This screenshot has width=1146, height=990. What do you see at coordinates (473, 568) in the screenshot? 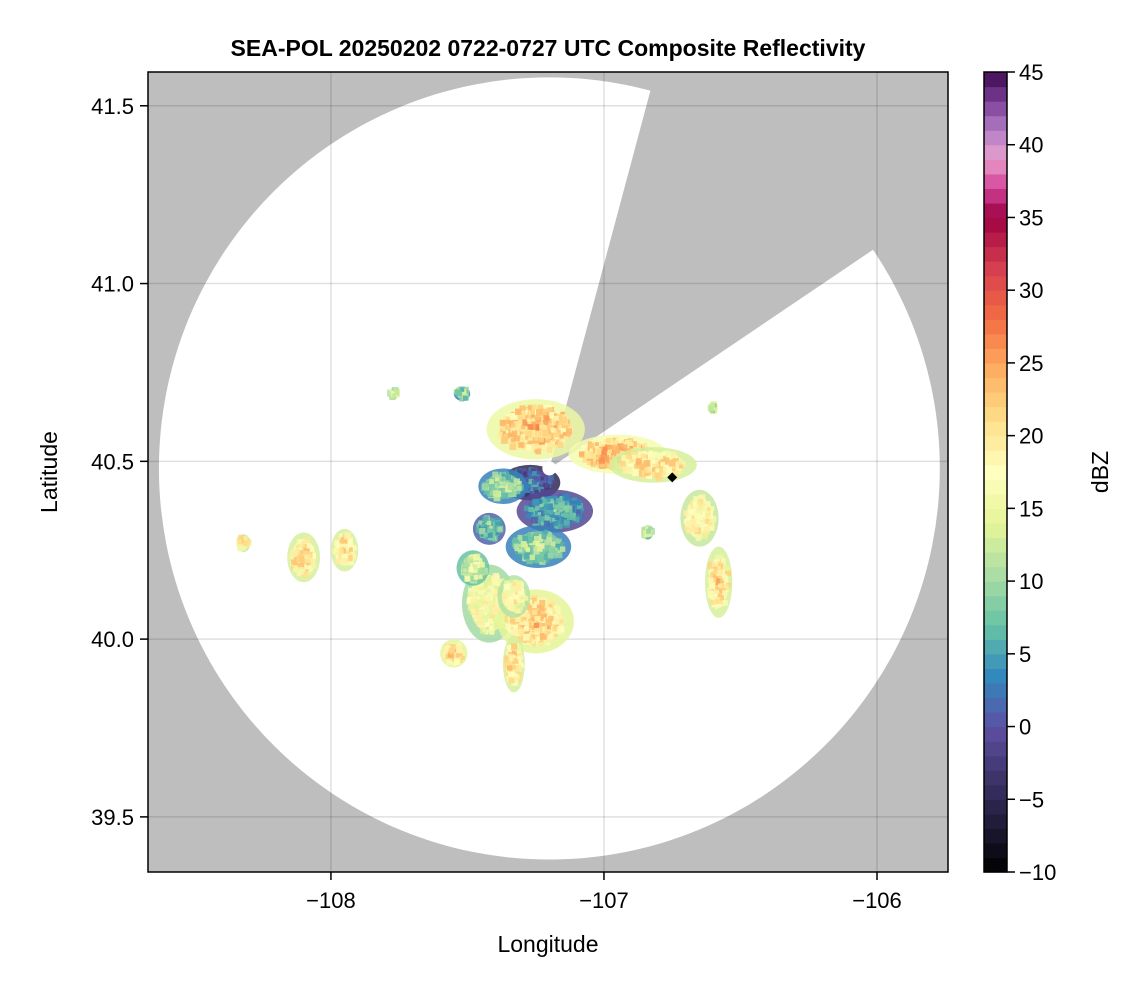
I see `echo-cell` at bounding box center [473, 568].